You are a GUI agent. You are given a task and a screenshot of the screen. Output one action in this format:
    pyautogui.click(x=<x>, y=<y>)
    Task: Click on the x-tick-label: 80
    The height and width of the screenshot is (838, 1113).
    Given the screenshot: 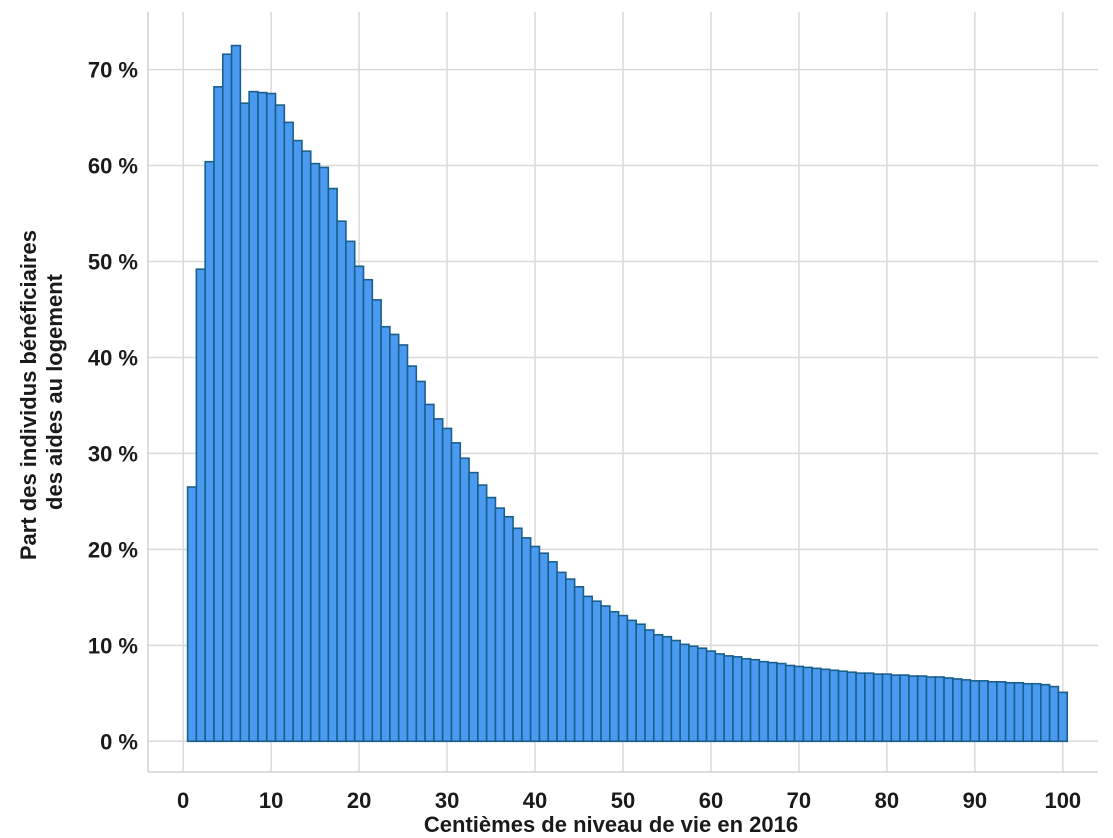 What is the action you would take?
    pyautogui.click(x=887, y=800)
    